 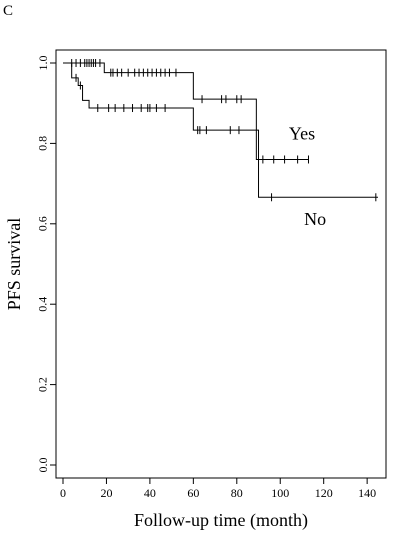 I want to click on y-tick-label: 0.6, so click(x=43, y=223).